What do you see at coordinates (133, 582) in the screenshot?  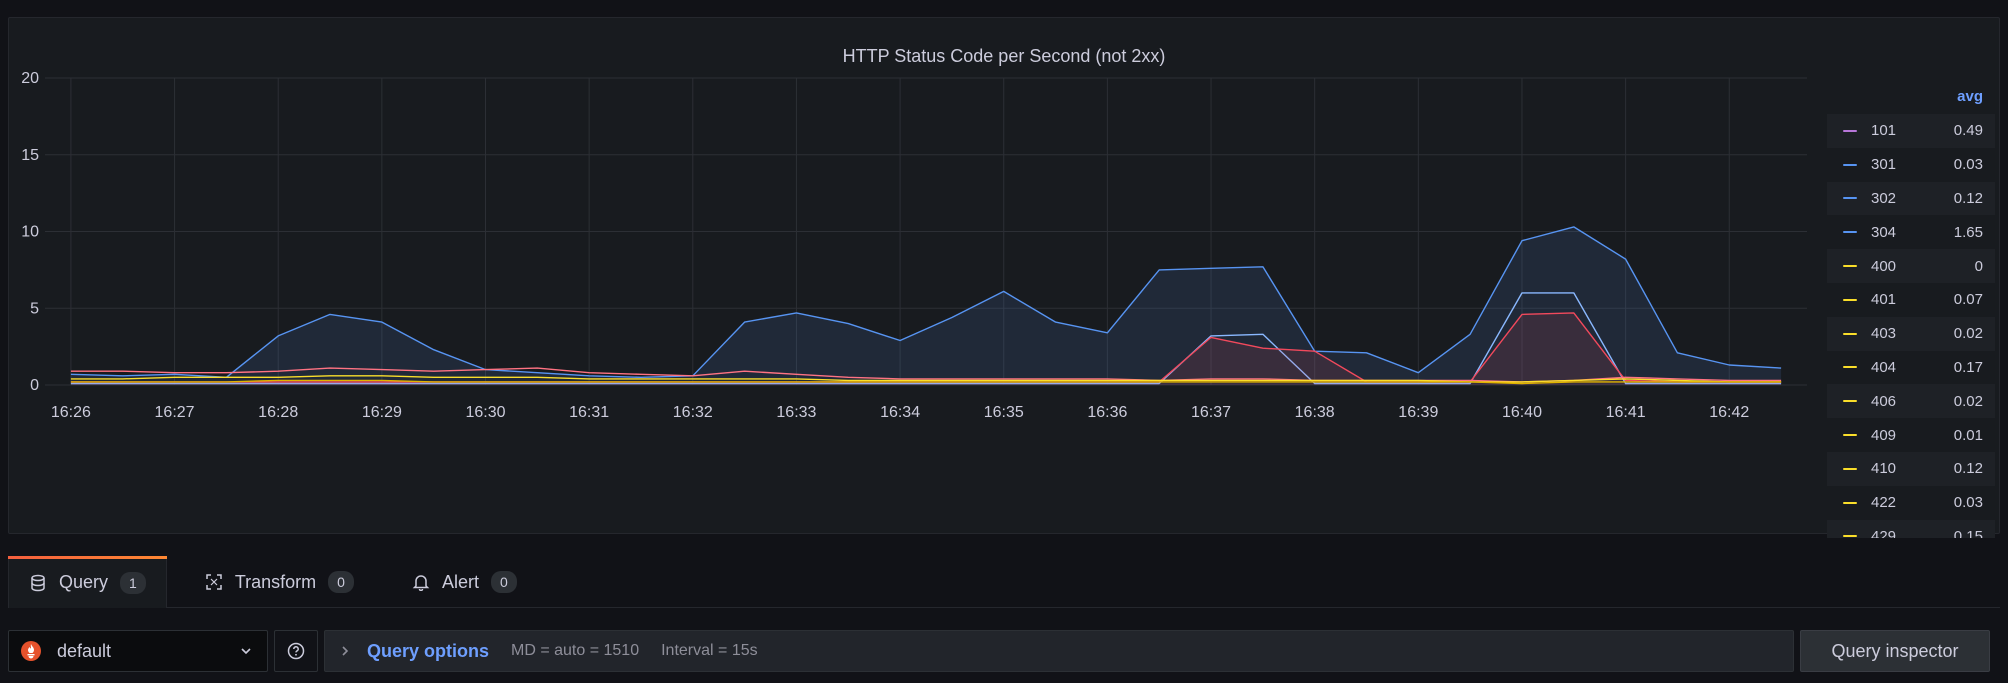 I see `tab-query-count: 1` at bounding box center [133, 582].